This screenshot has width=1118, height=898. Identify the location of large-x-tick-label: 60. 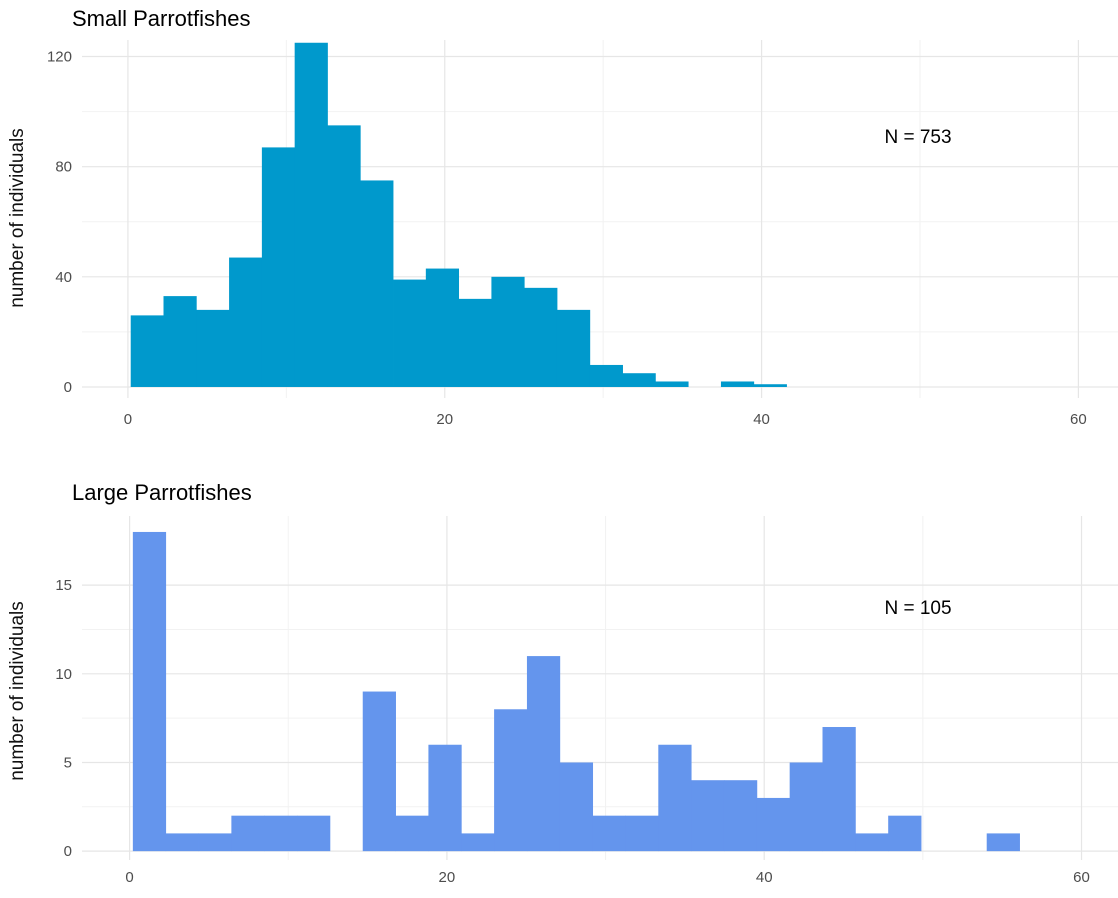
(1081, 877).